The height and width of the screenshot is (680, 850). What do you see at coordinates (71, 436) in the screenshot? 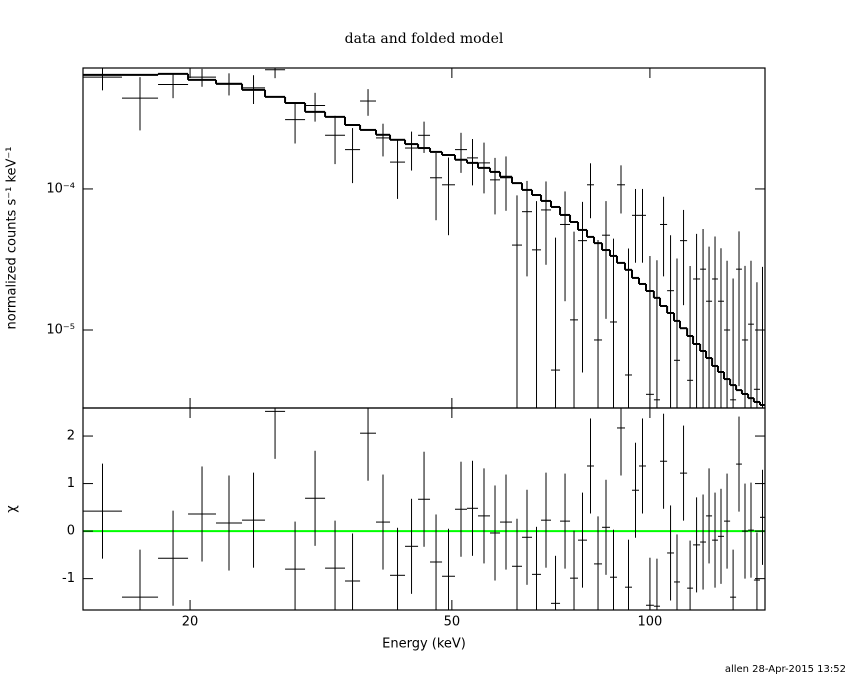
I see `y-tick-label: 2` at bounding box center [71, 436].